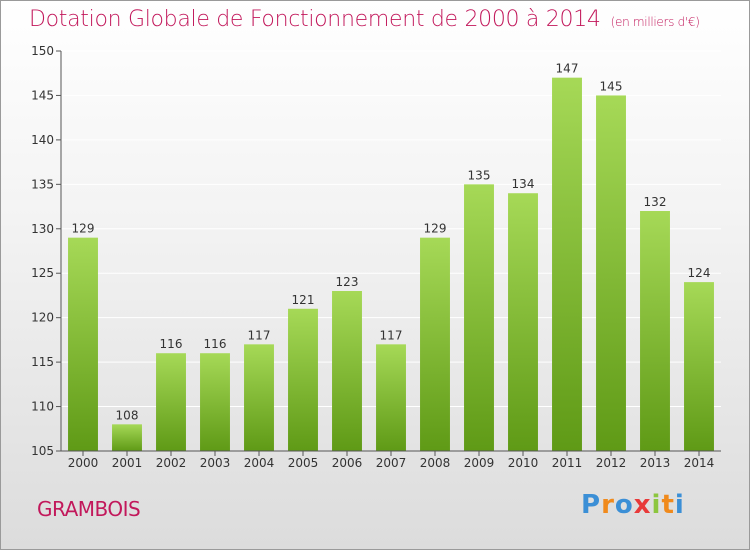 The image size is (750, 550). Describe the element at coordinates (171, 344) in the screenshot. I see `data-label-2002: 116` at that location.